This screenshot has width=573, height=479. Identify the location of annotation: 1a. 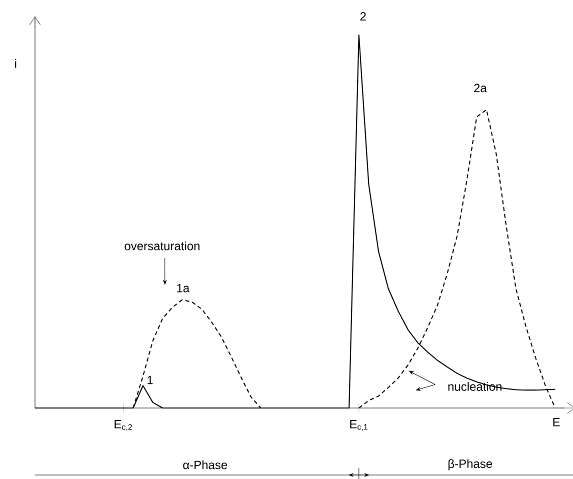
(183, 288).